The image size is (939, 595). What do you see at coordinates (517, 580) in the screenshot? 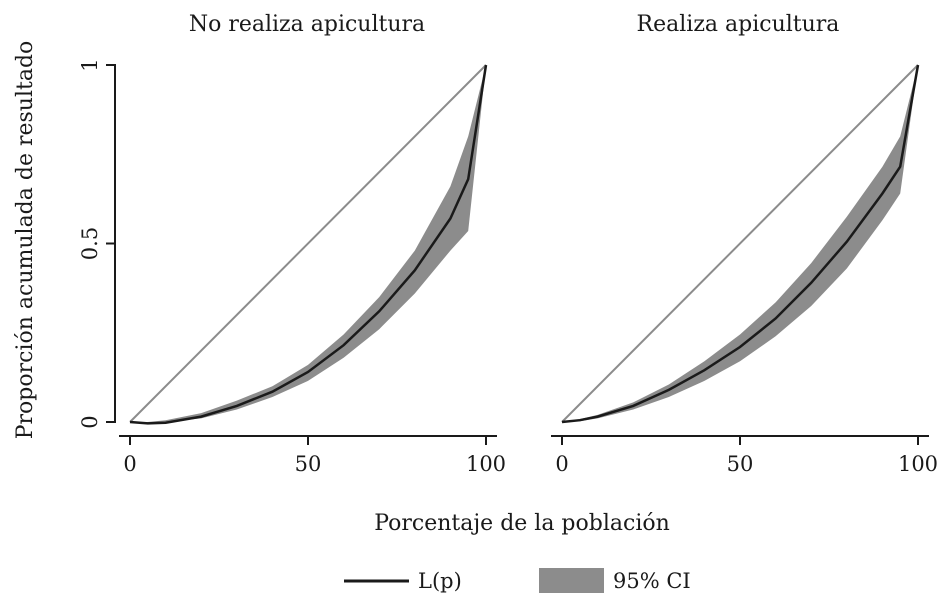
I see `legend: L(p) 95% CI` at bounding box center [517, 580].